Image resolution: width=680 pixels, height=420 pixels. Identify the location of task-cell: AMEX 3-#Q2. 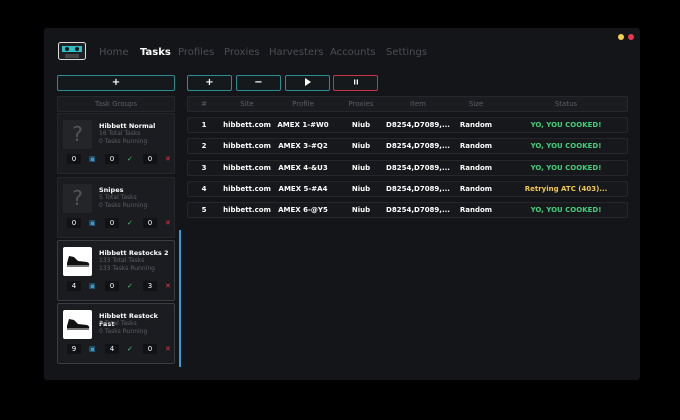
(303, 146).